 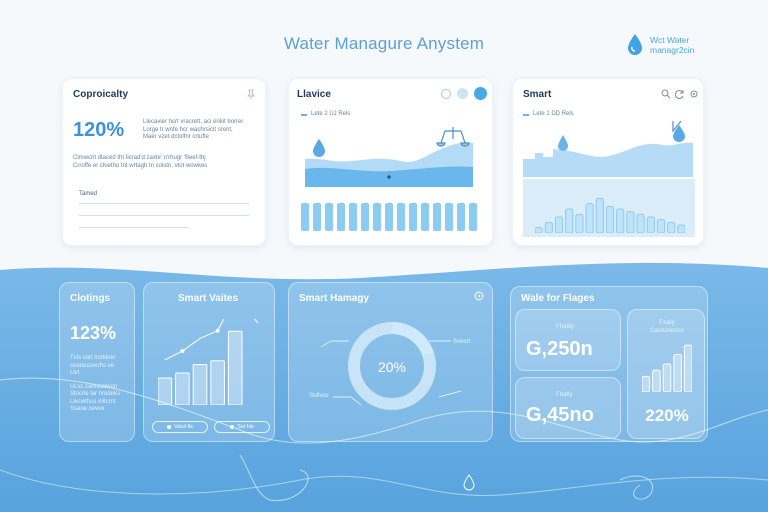 I want to click on stat-tile-side: Fzaliy Carduniorics 220%, so click(x=666, y=374).